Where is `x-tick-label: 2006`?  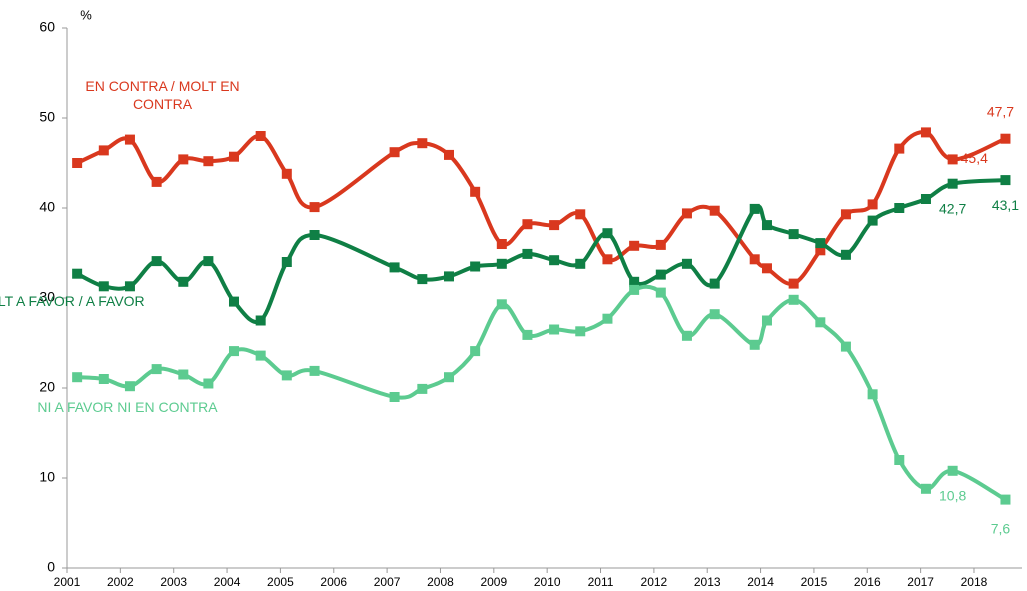
x-tick-label: 2006 is located at coordinates (333, 582).